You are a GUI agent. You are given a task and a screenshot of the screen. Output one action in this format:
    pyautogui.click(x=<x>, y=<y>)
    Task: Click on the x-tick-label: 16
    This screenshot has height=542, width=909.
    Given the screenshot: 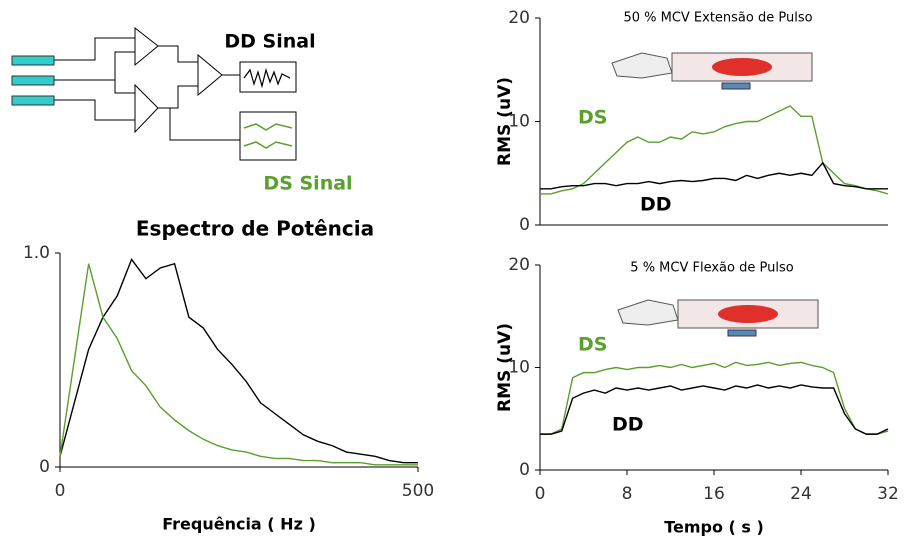 What is the action you would take?
    pyautogui.click(x=714, y=494)
    